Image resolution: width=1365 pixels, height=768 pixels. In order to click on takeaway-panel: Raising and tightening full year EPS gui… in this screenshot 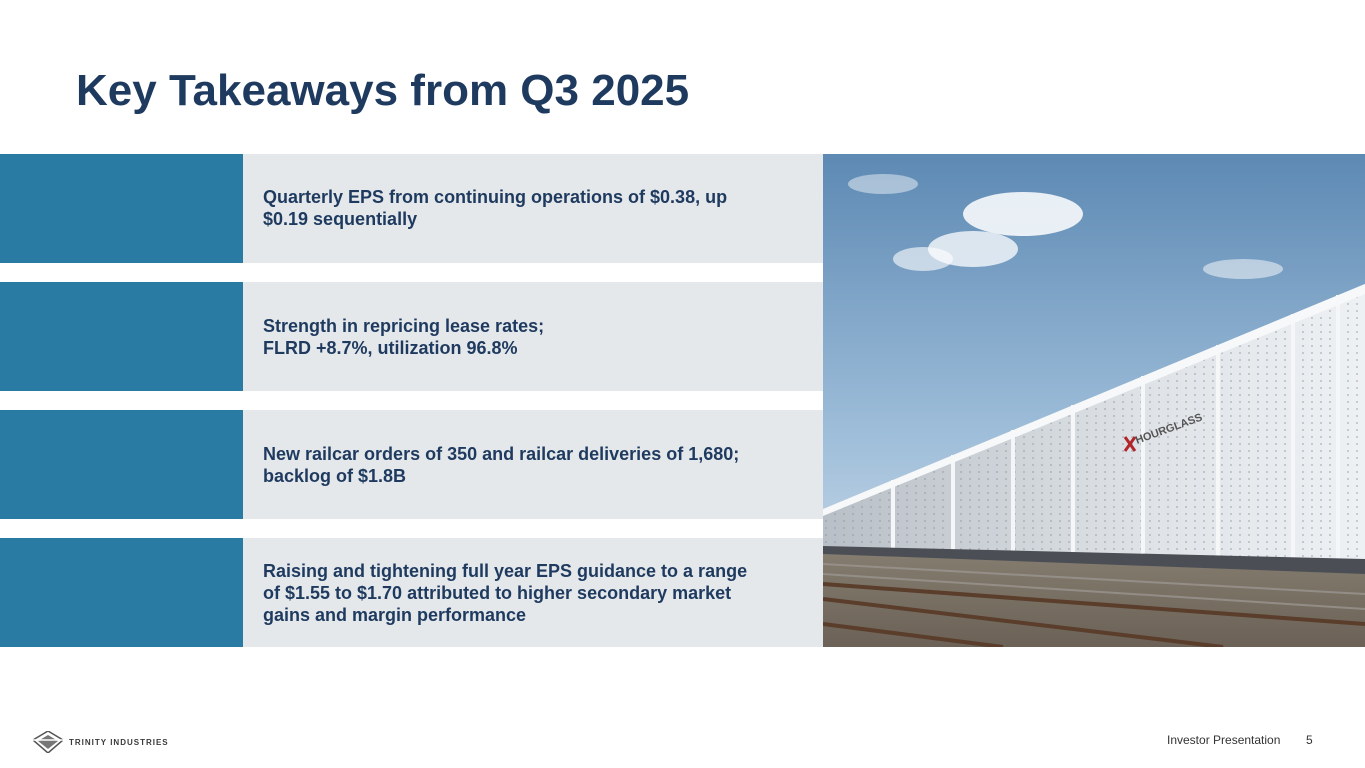, I will do `click(533, 592)`.